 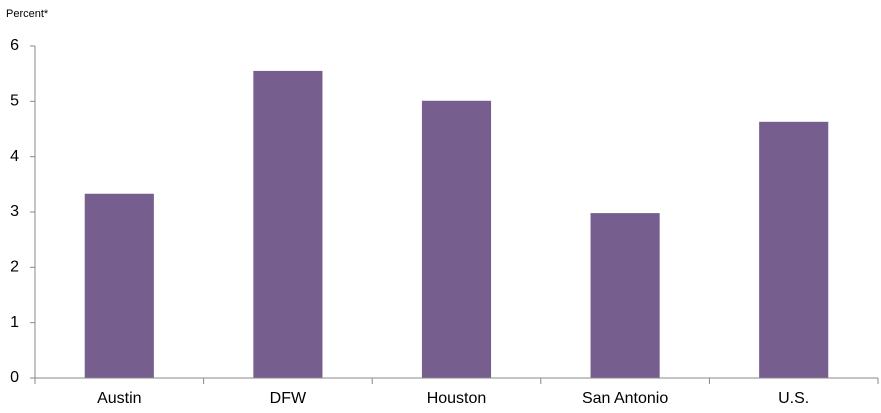 What do you see at coordinates (288, 398) in the screenshot?
I see `x-tick-label: DFW` at bounding box center [288, 398].